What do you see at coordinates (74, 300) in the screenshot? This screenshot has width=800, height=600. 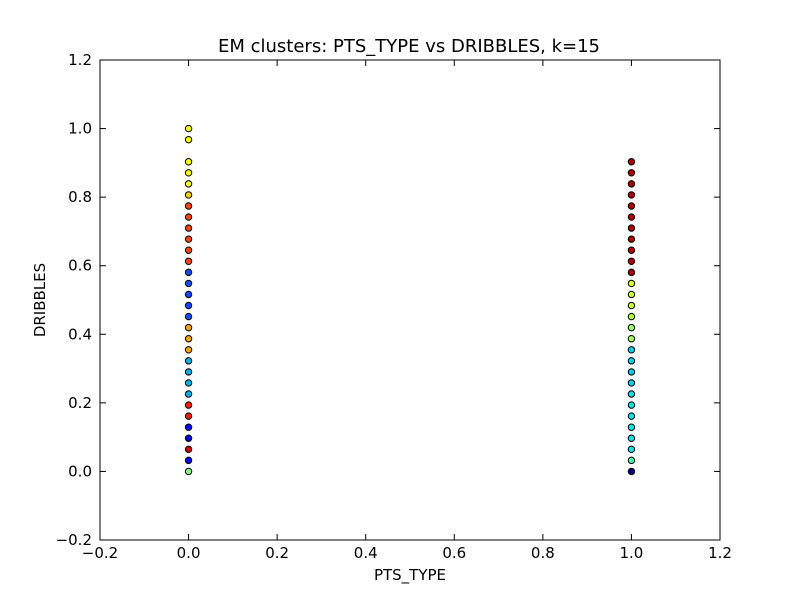 I see `y-tick-labels: −0.2 0.0 0.2 0.4 0.6 0.8 1.0 1.2` at bounding box center [74, 300].